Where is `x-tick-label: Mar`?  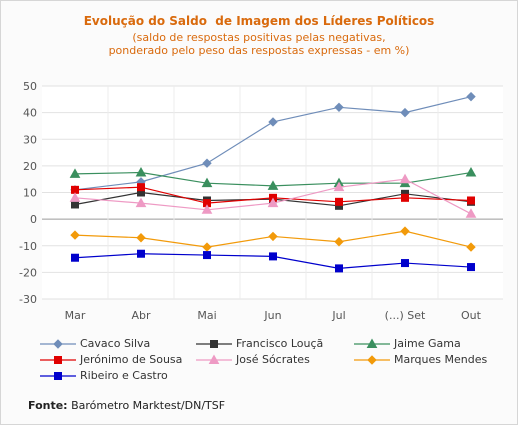
x-tick-label: Mar is located at coordinates (75, 315).